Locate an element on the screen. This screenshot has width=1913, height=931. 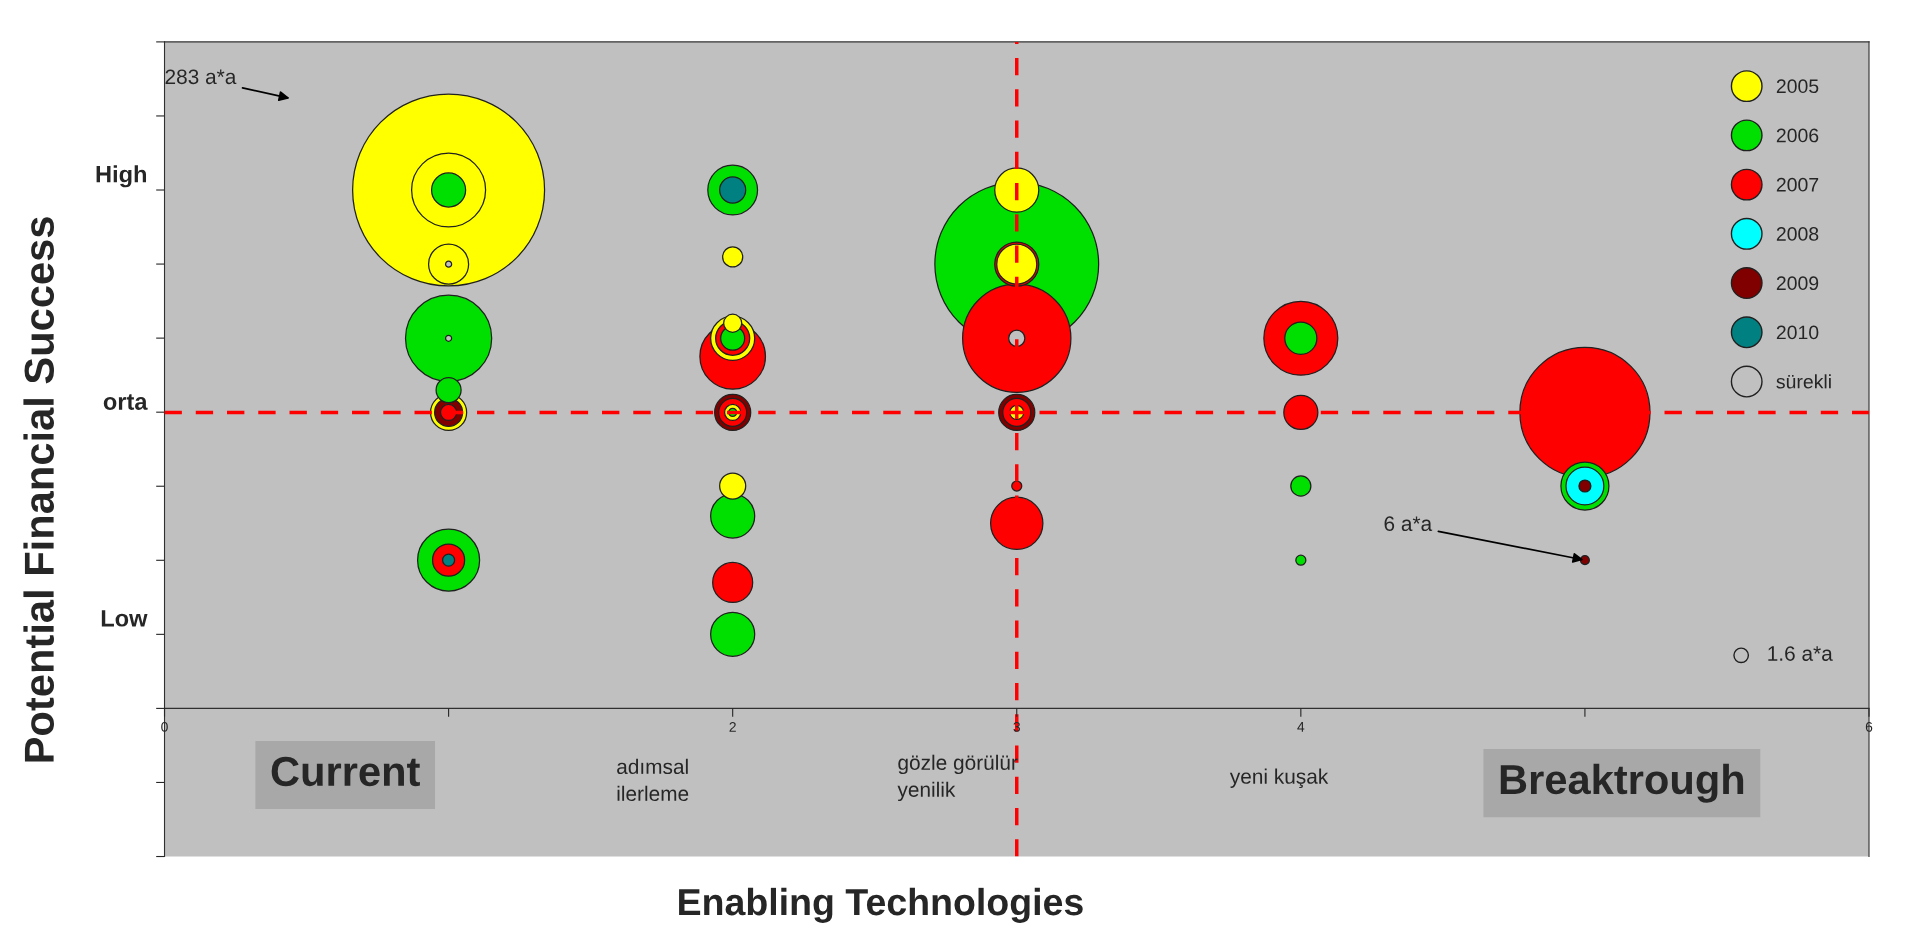
text: Current is located at coordinates (345, 771).